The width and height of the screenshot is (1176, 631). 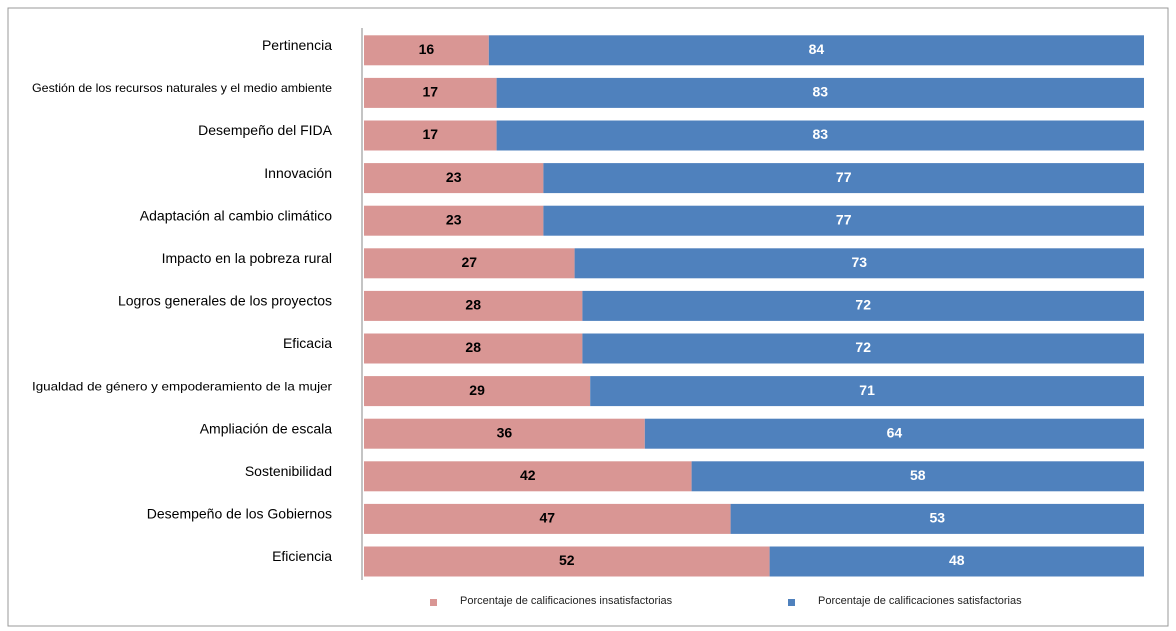 I want to click on category-label: Desempeño de los Gobiernos, so click(x=239, y=514).